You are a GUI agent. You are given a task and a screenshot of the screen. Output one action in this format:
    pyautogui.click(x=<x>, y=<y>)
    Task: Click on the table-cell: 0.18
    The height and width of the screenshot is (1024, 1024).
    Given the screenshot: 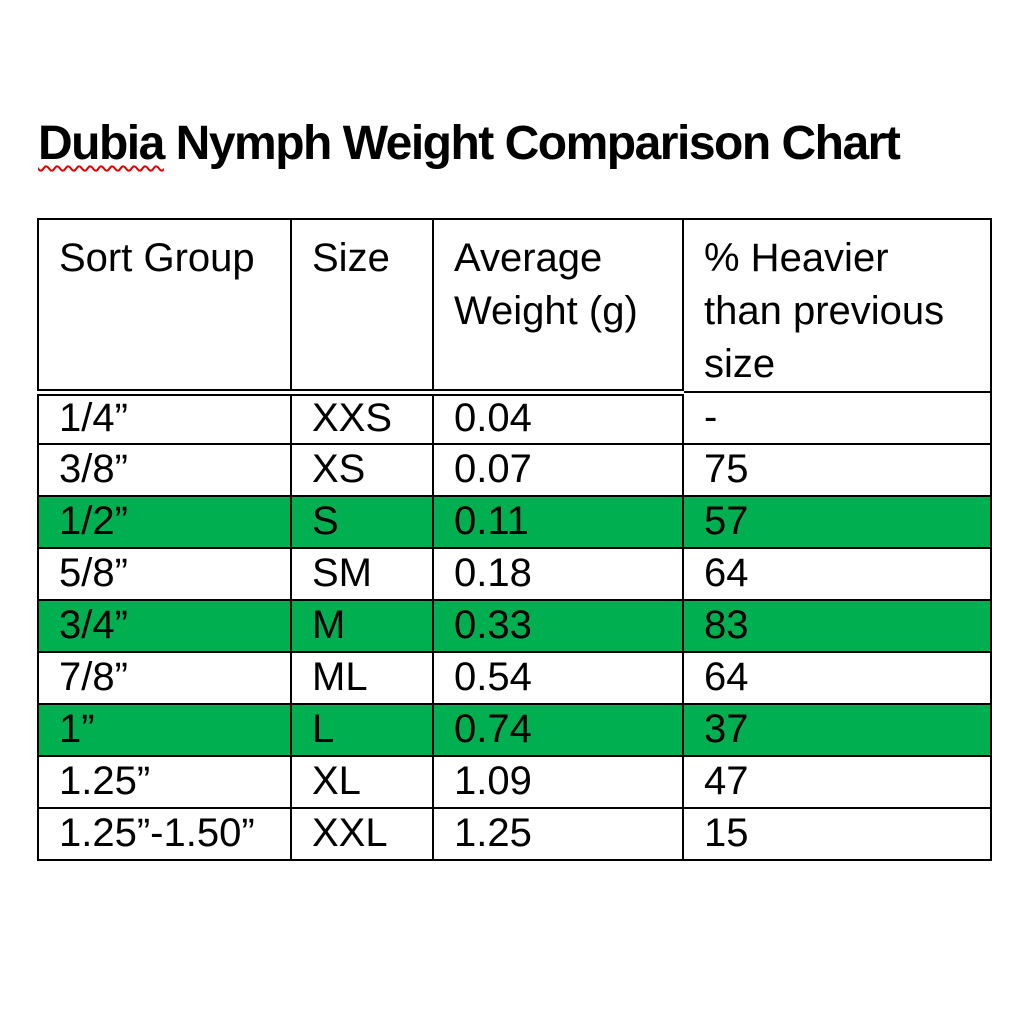 What is the action you would take?
    pyautogui.click(x=558, y=574)
    